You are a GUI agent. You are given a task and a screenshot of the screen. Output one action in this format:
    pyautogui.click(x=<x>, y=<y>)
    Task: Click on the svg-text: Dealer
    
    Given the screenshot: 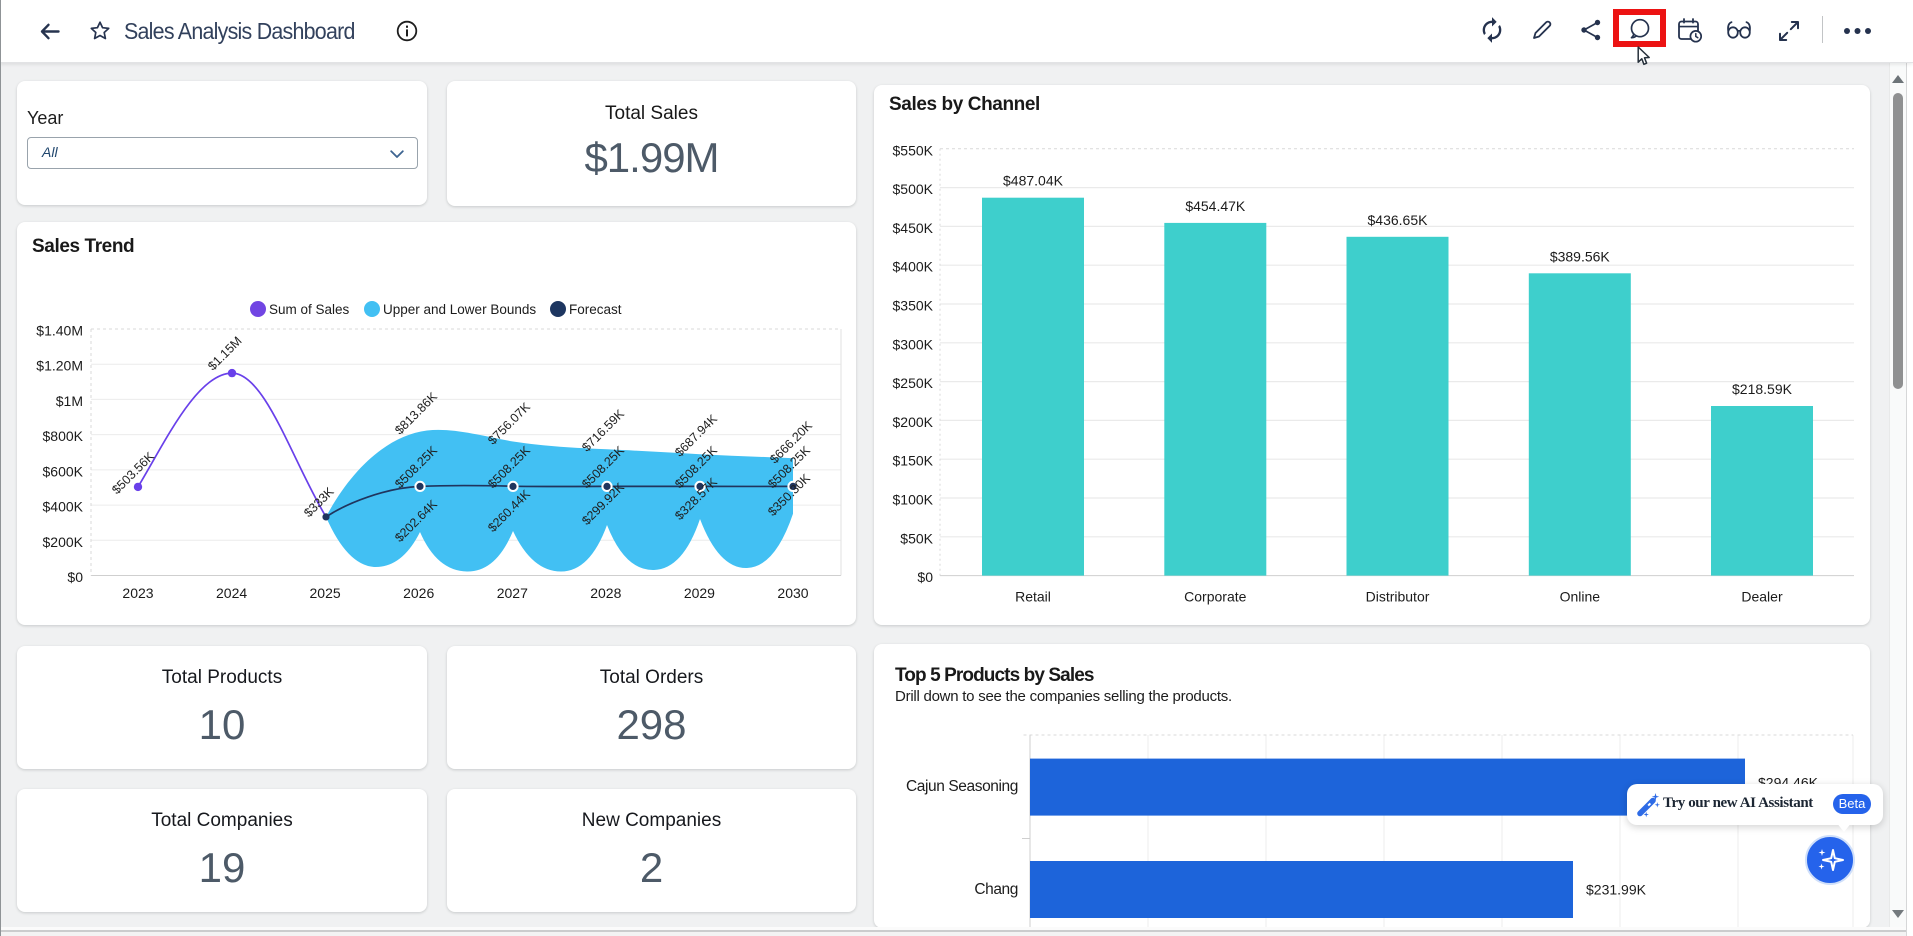 What is the action you would take?
    pyautogui.click(x=1762, y=597)
    